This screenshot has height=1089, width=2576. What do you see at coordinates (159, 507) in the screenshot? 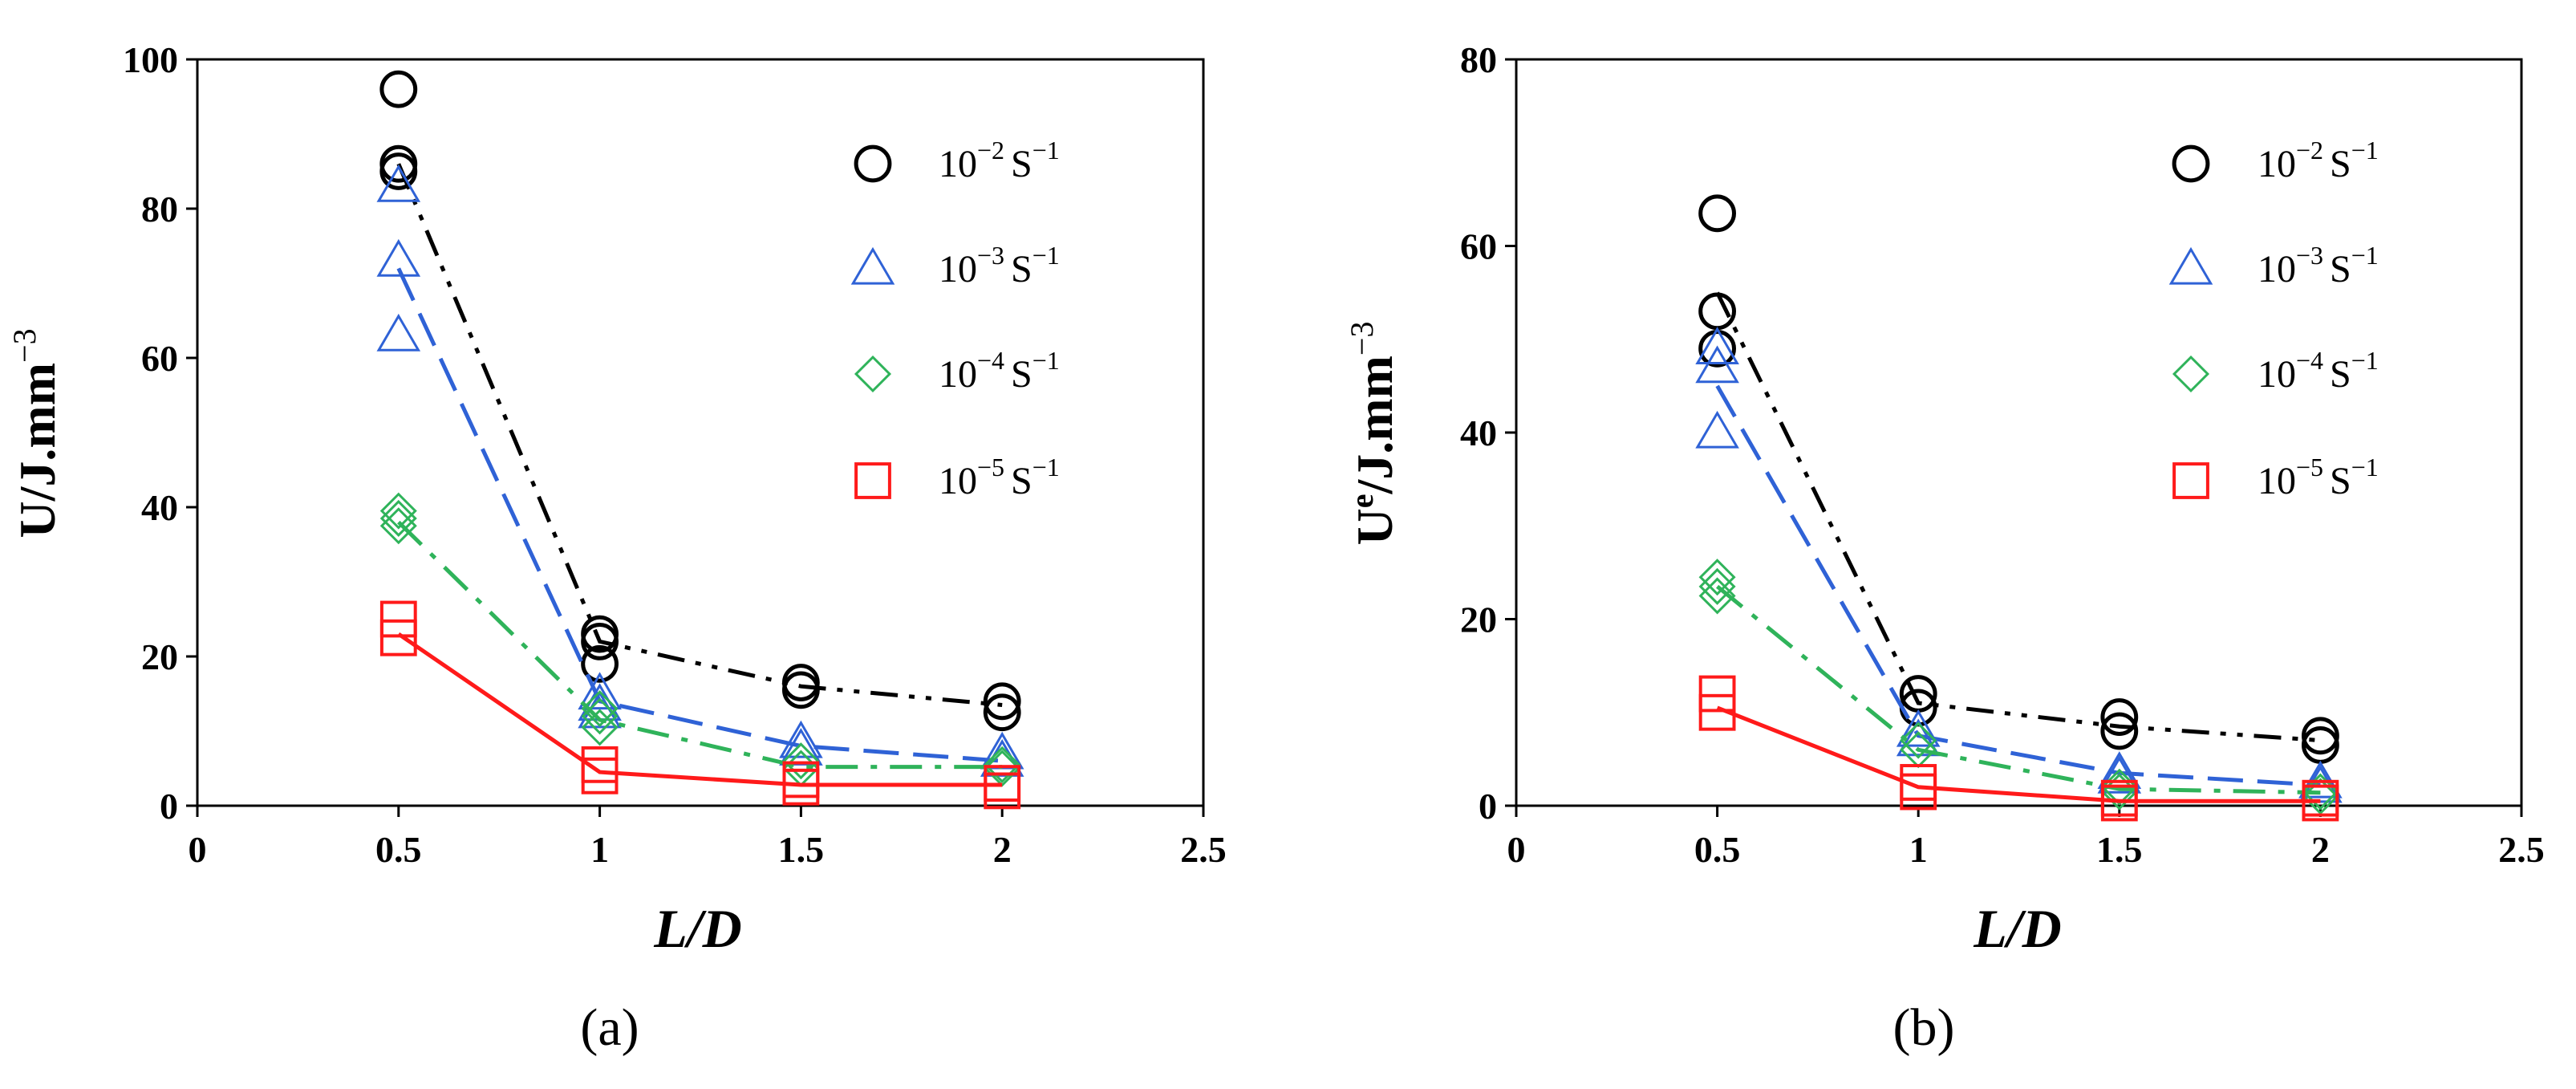
I see `y-tick-label: 40` at bounding box center [159, 507].